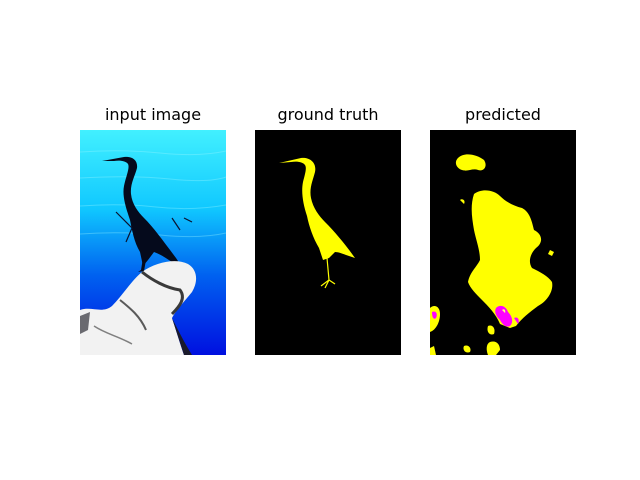 The width and height of the screenshot is (640, 480). I want to click on rock, so click(138, 308).